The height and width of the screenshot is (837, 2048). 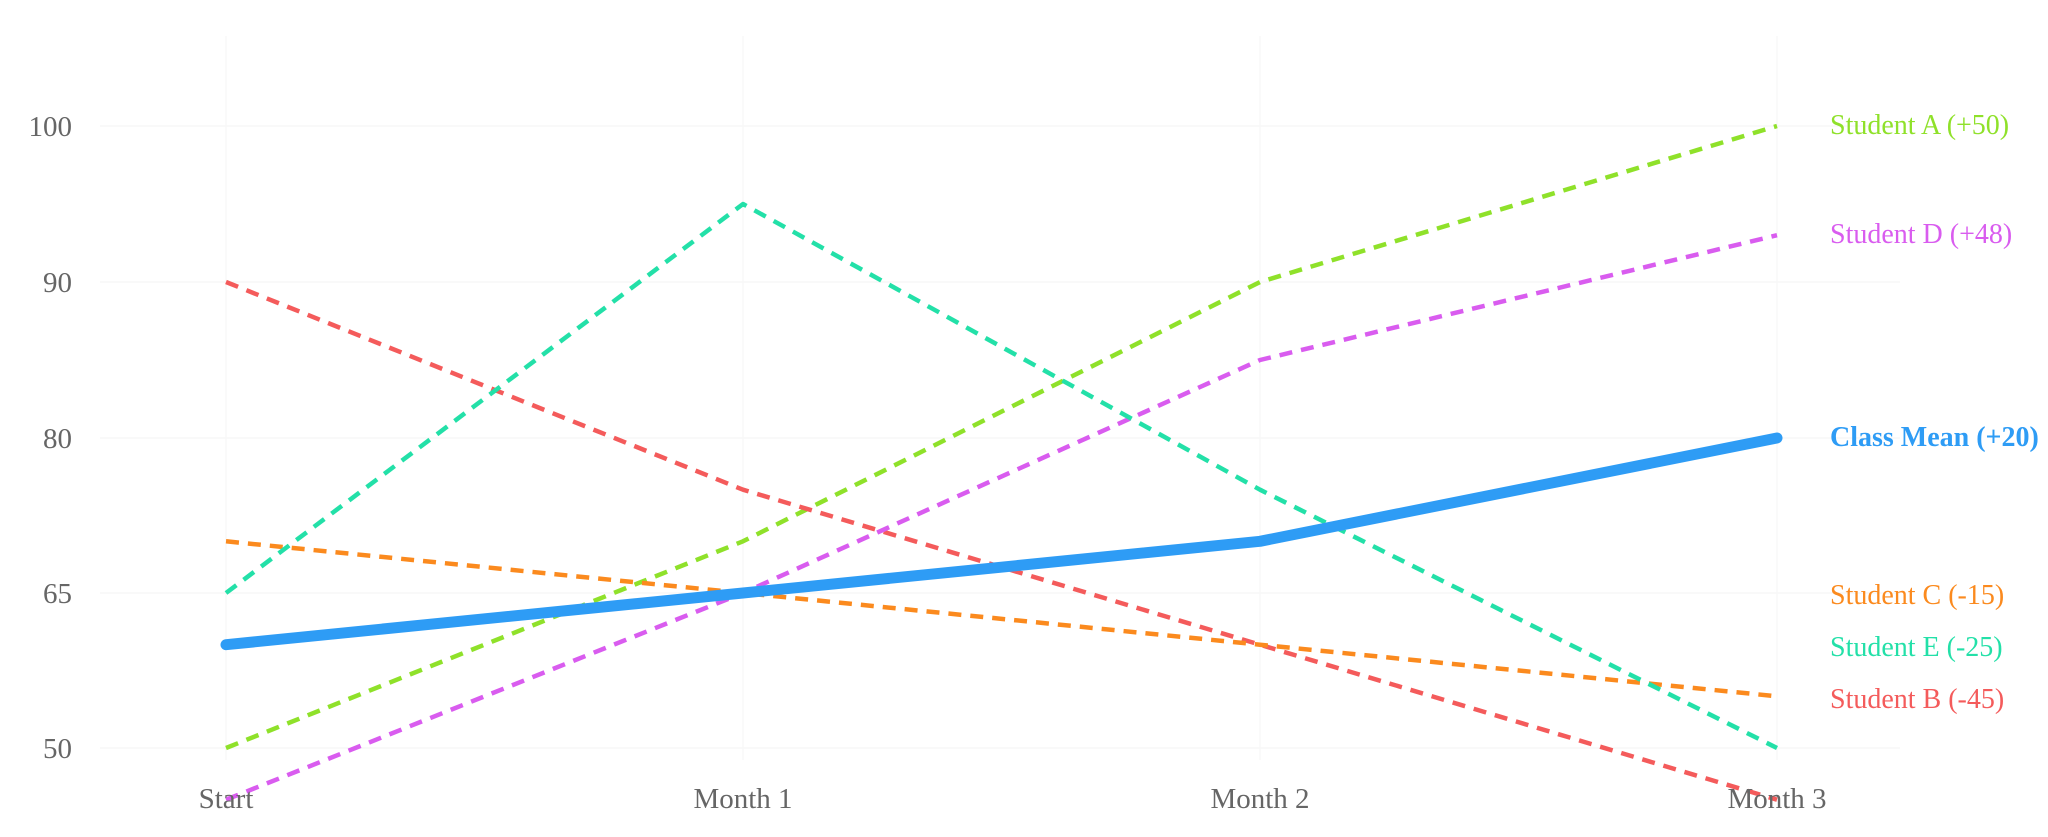 I want to click on series-label-student-c: Student C (-15), so click(x=1917, y=595).